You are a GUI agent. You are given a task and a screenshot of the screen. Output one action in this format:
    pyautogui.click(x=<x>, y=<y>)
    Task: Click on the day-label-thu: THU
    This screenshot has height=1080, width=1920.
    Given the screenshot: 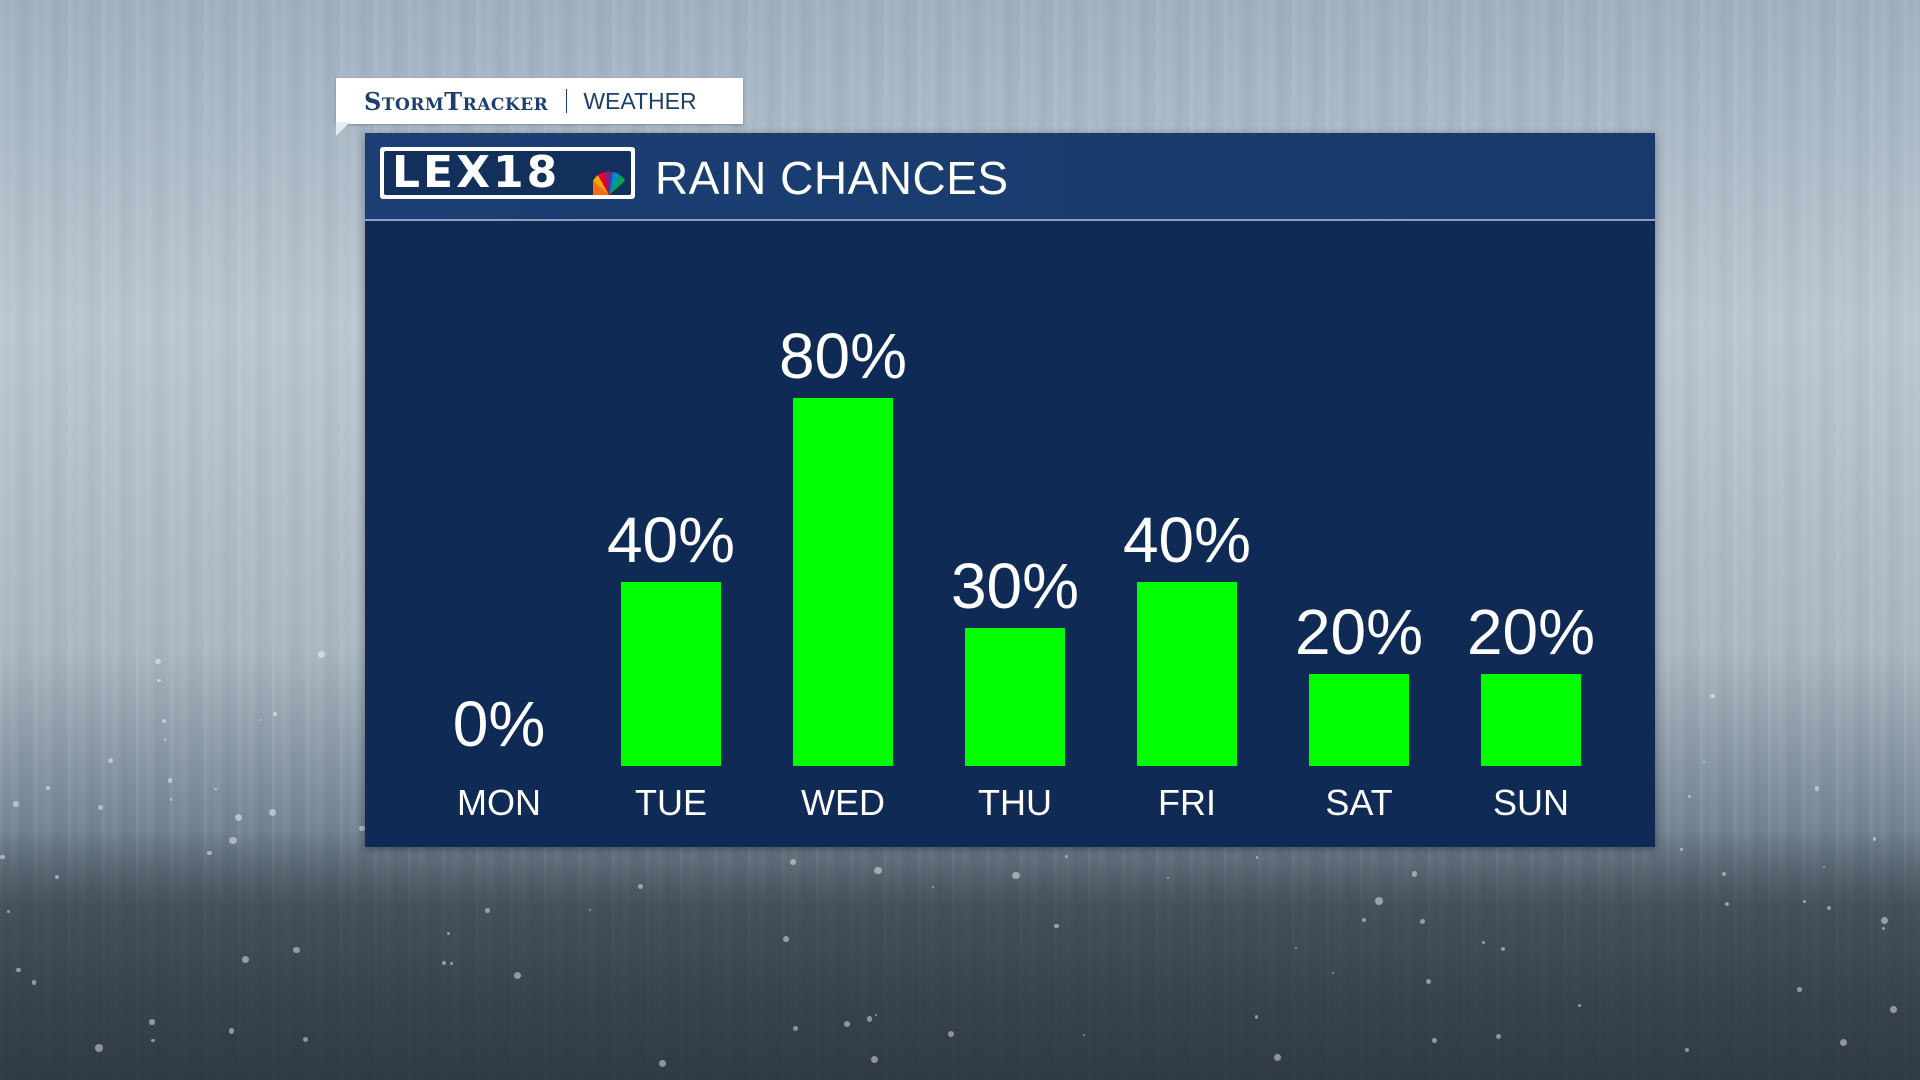 What is the action you would take?
    pyautogui.click(x=1015, y=802)
    